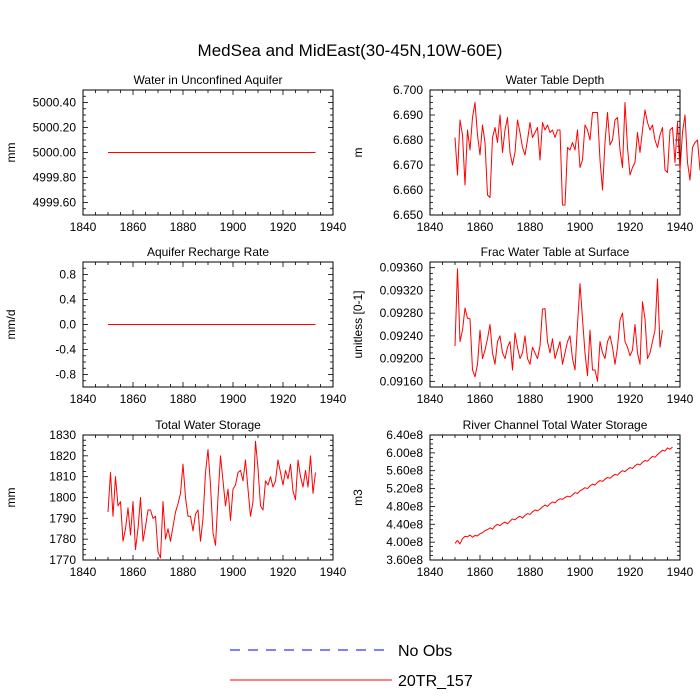  What do you see at coordinates (404, 435) in the screenshot?
I see `y-tick-label: 6.40e8` at bounding box center [404, 435].